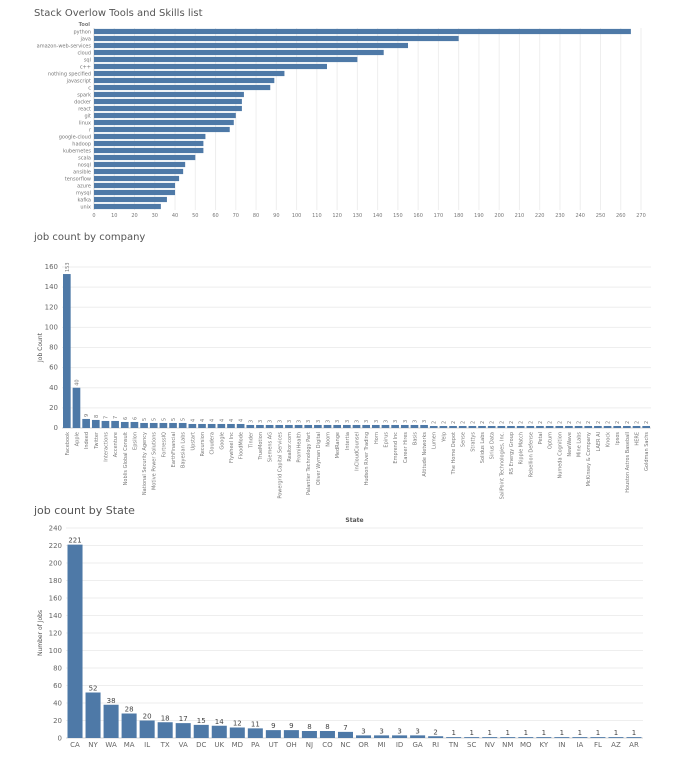 The width and height of the screenshot is (682, 757). Describe the element at coordinates (276, 216) in the screenshot. I see `x-tick-label: 90` at that location.